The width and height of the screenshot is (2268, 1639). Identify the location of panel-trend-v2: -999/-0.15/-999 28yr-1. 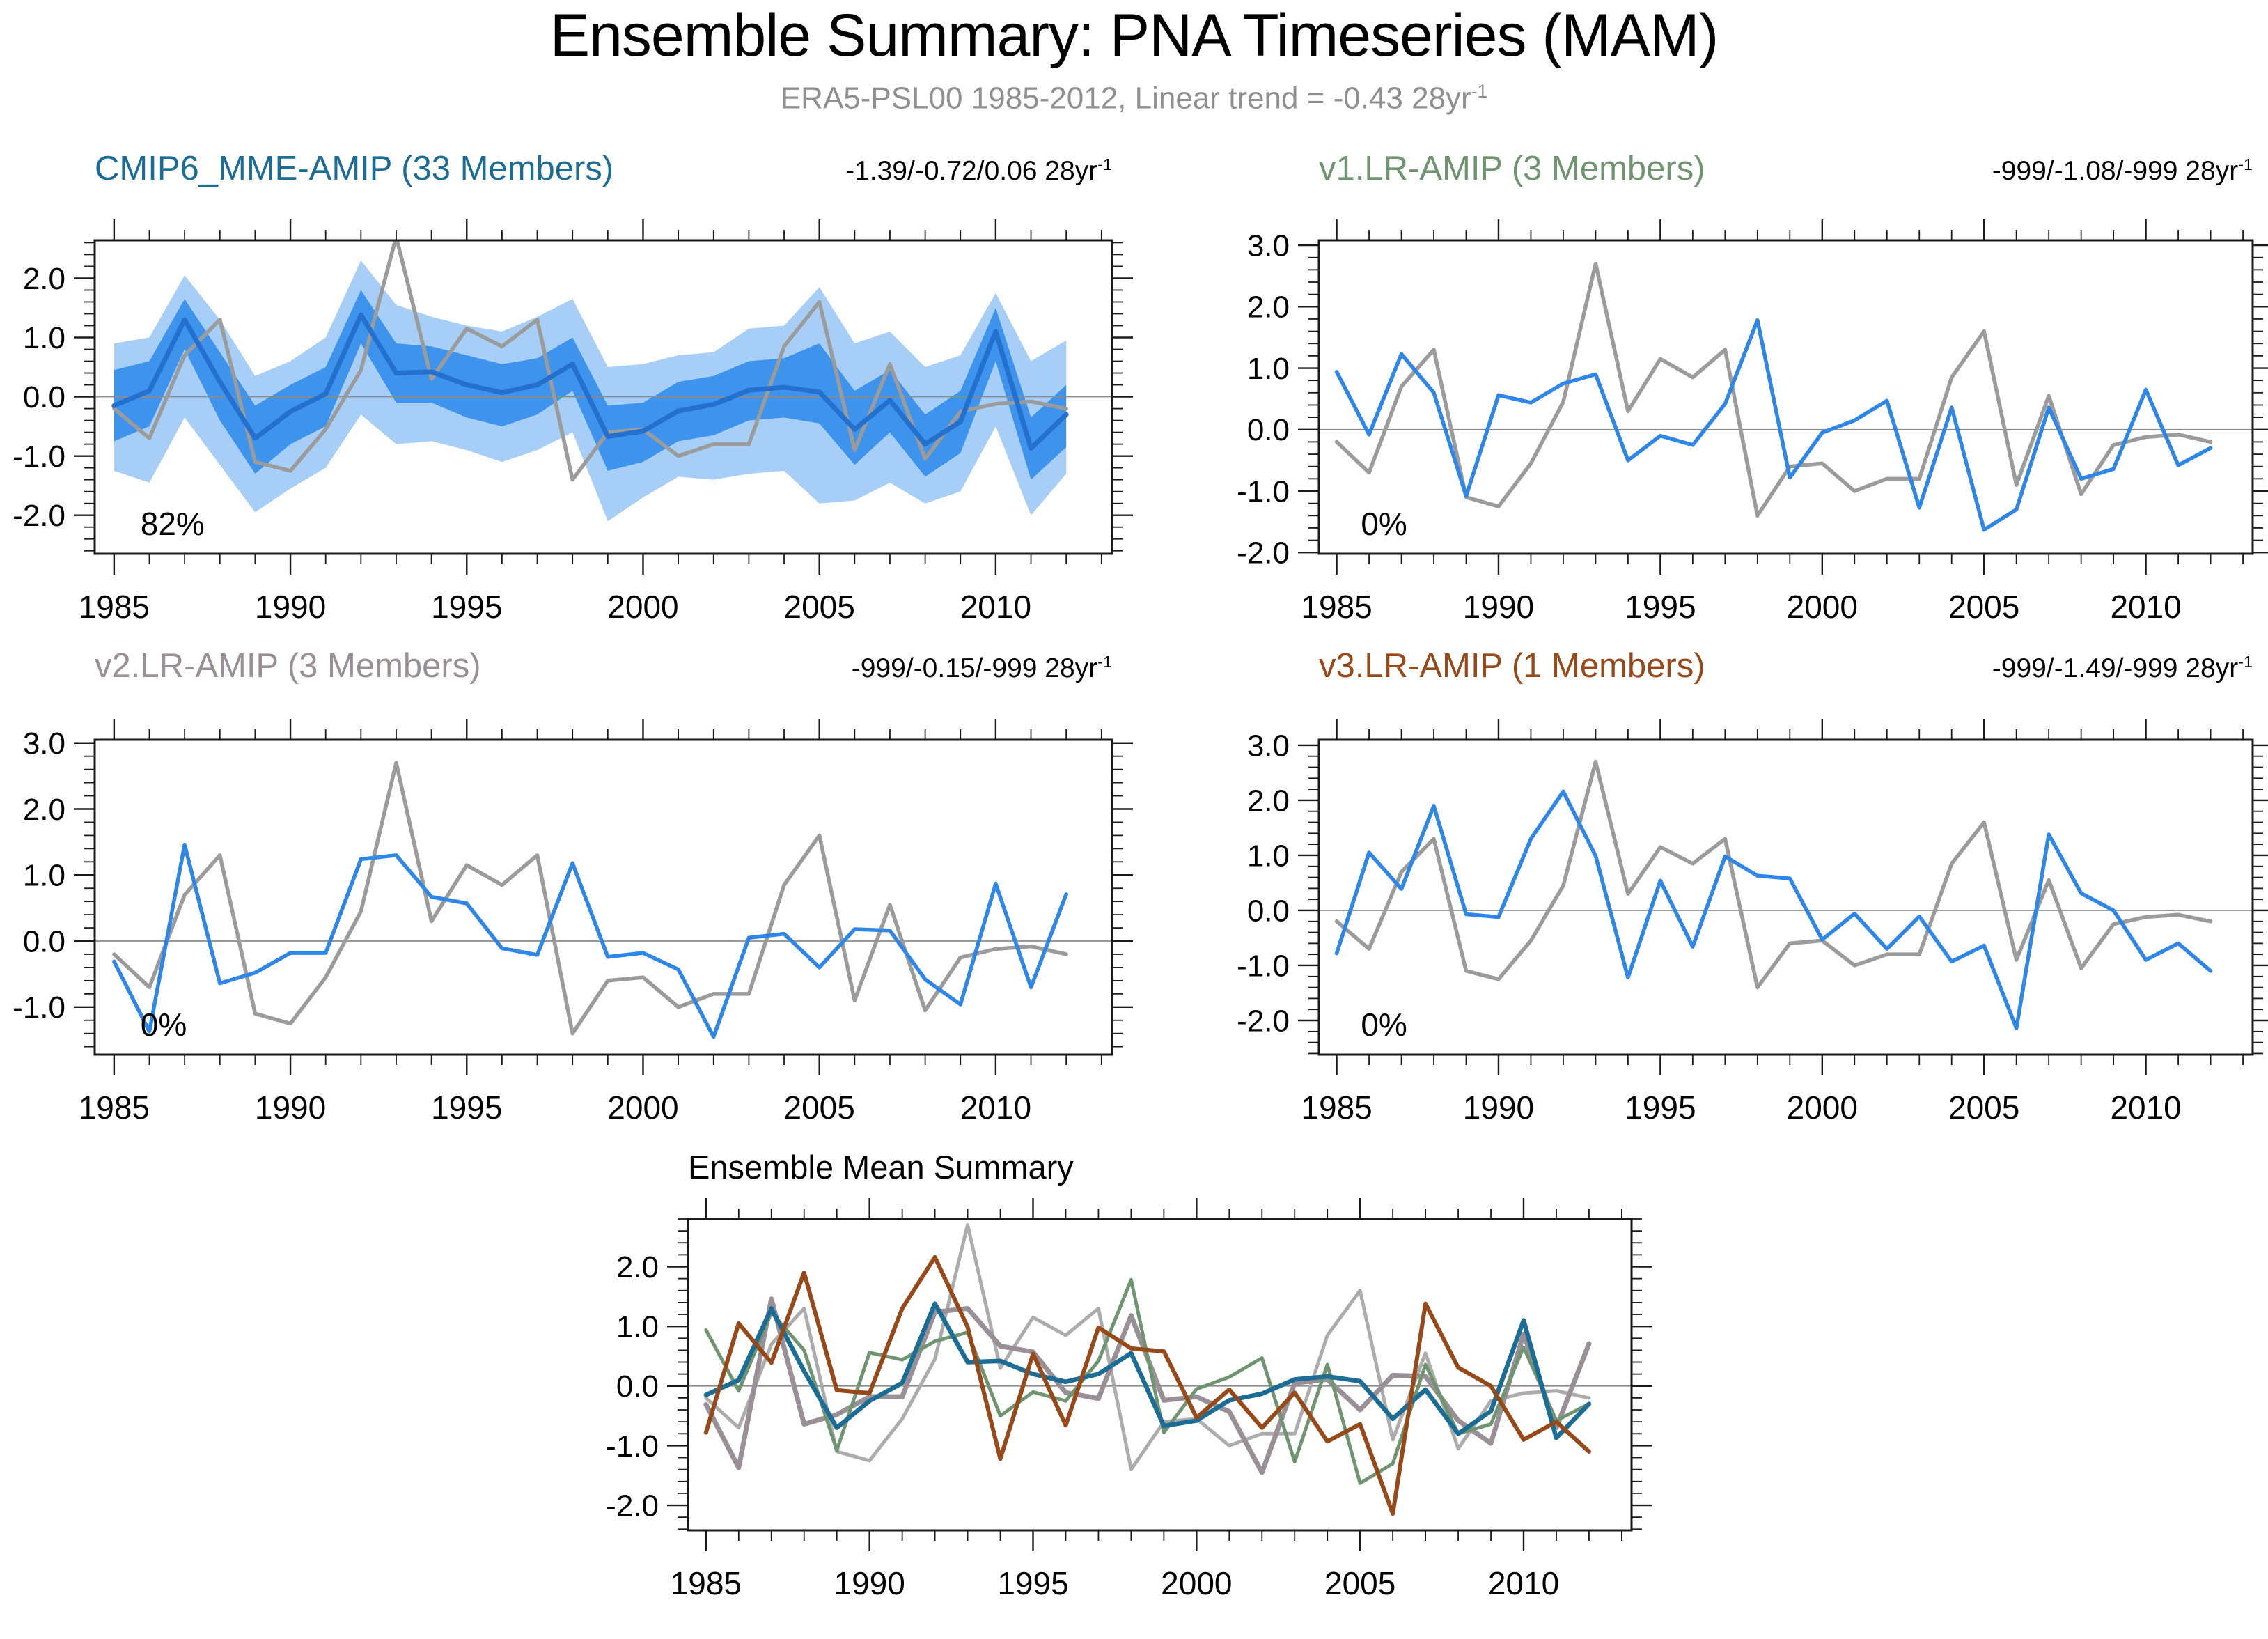
(982, 668).